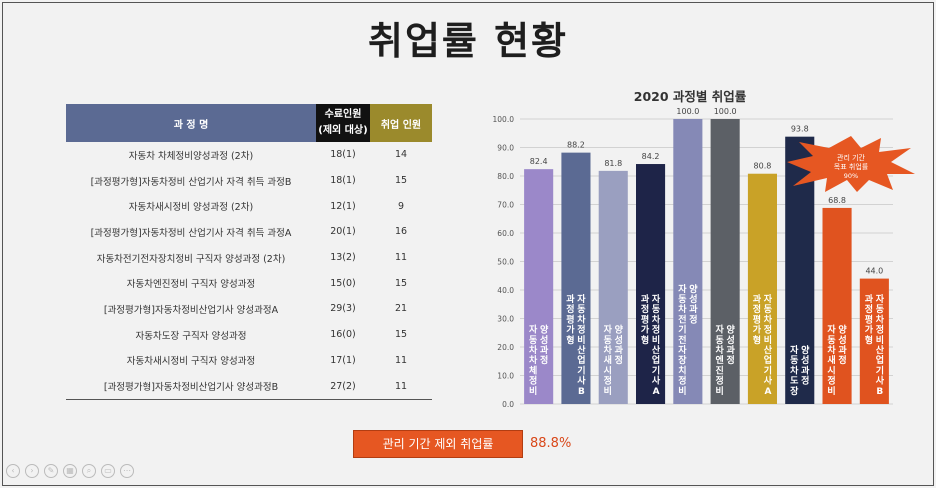 This screenshot has width=936, height=488. Describe the element at coordinates (191, 386) in the screenshot. I see `row-course: [과정평가형]자동차정비산업기사 양성과정B` at that location.